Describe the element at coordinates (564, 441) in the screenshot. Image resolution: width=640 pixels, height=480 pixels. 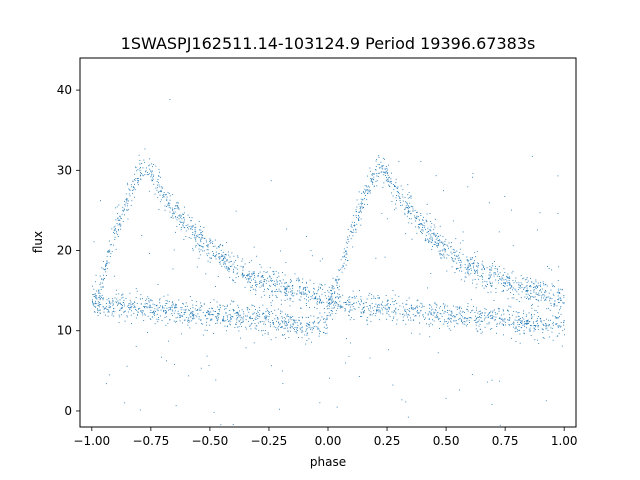
I see `x-tick-label: 1.00` at that location.